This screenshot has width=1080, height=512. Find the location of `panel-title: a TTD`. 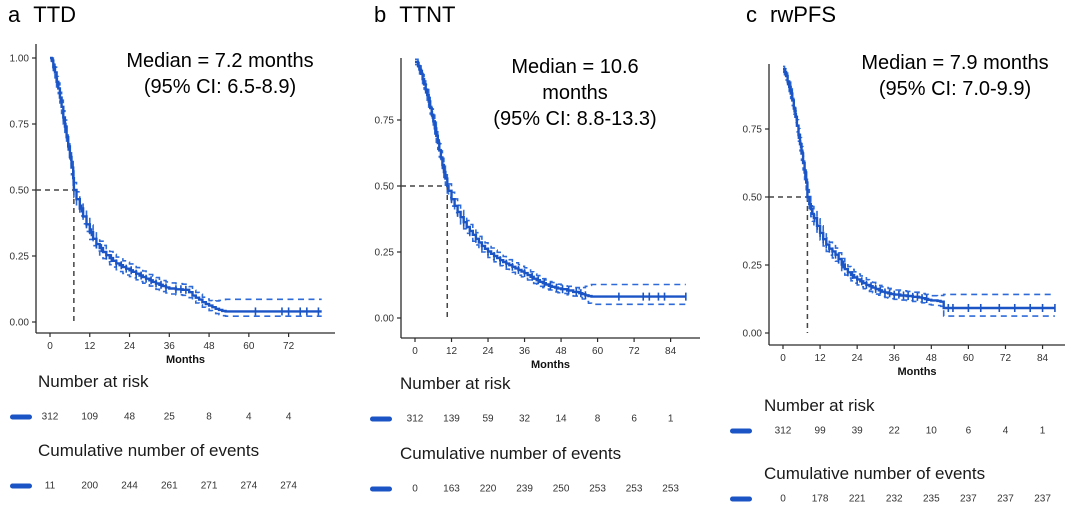

panel-title: a TTD is located at coordinates (42, 15).